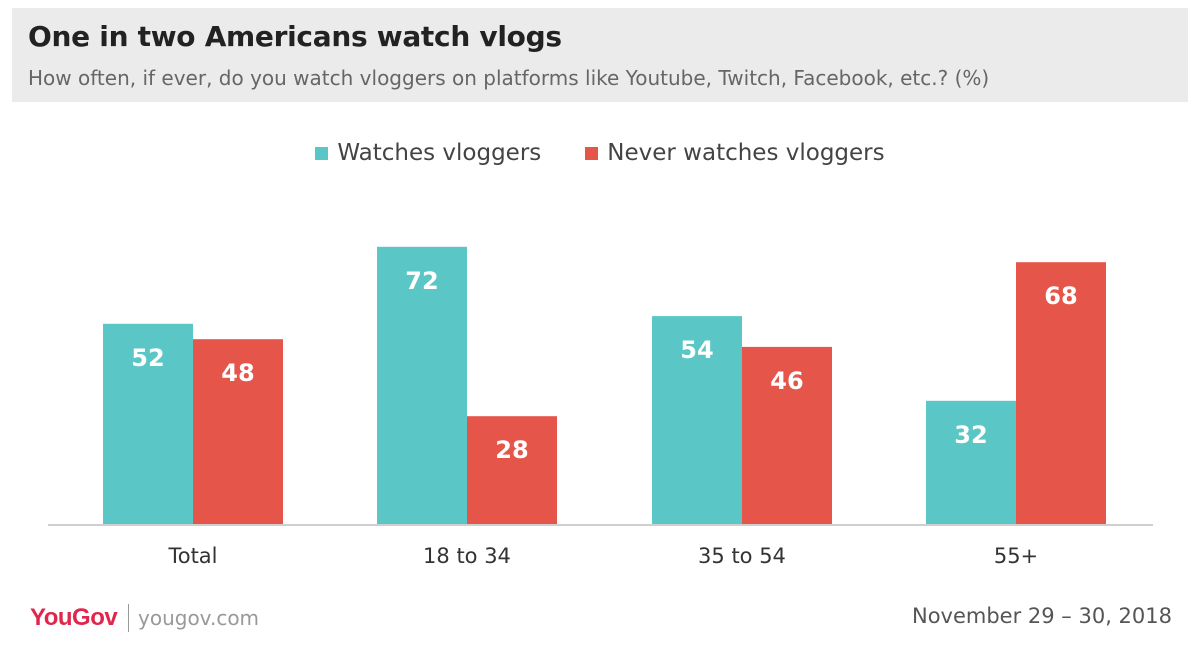  Describe the element at coordinates (421, 281) in the screenshot. I see `data-label-watches-1: 72` at that location.